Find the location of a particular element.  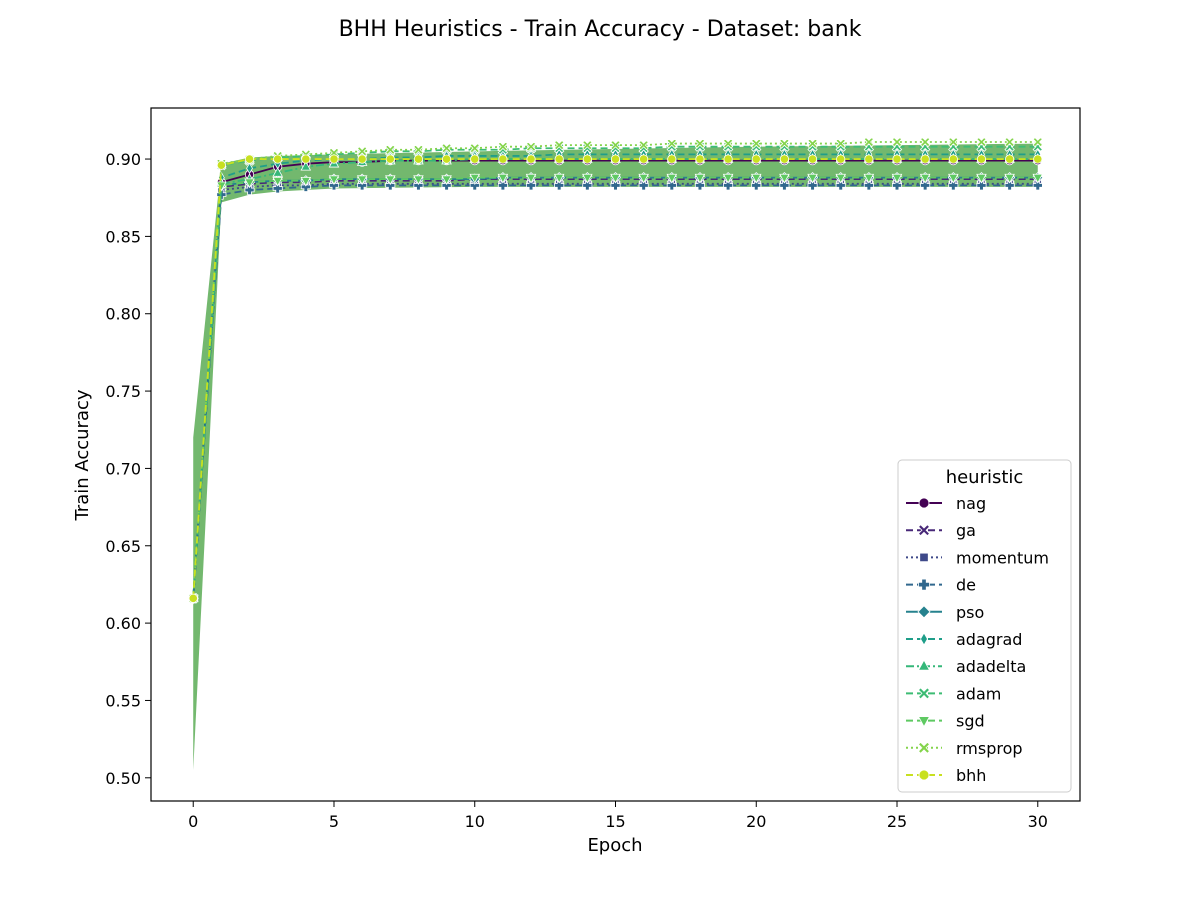

legend-label-adadelta: adadelta is located at coordinates (991, 666).